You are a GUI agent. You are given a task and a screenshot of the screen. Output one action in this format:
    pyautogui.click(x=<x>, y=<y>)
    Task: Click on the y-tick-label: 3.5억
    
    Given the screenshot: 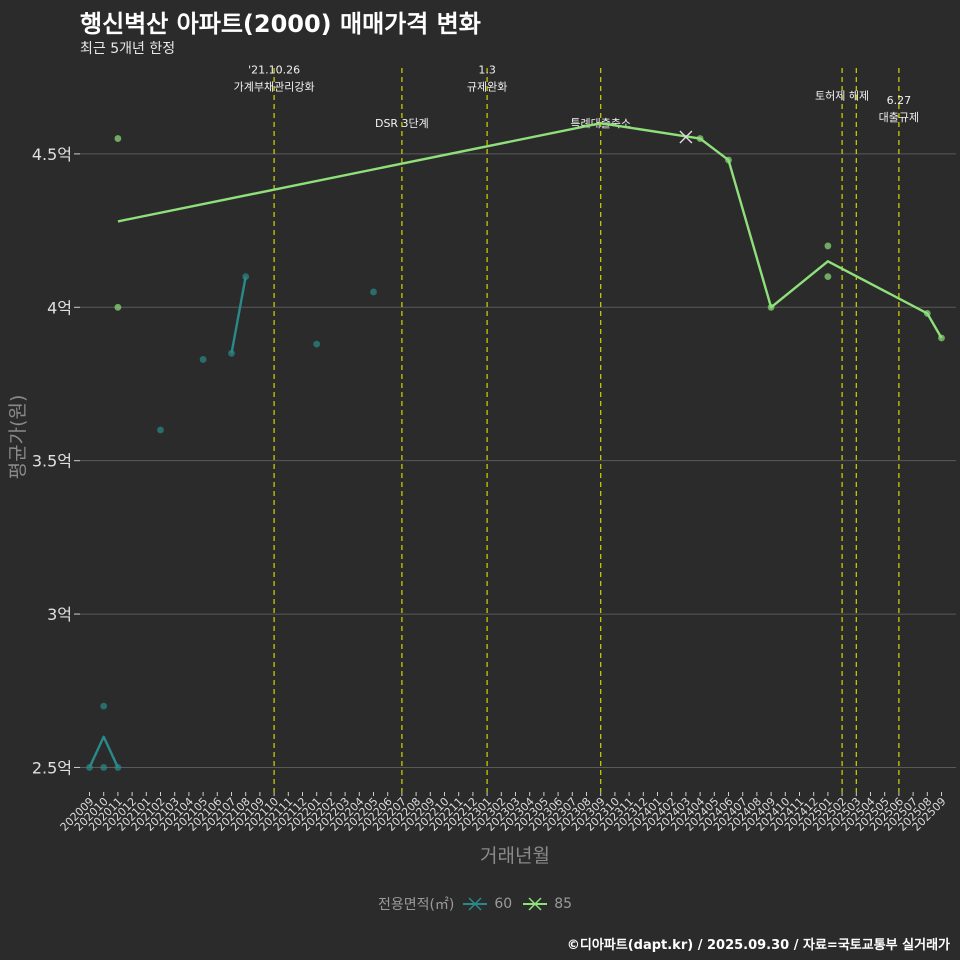 What is the action you would take?
    pyautogui.click(x=52, y=461)
    